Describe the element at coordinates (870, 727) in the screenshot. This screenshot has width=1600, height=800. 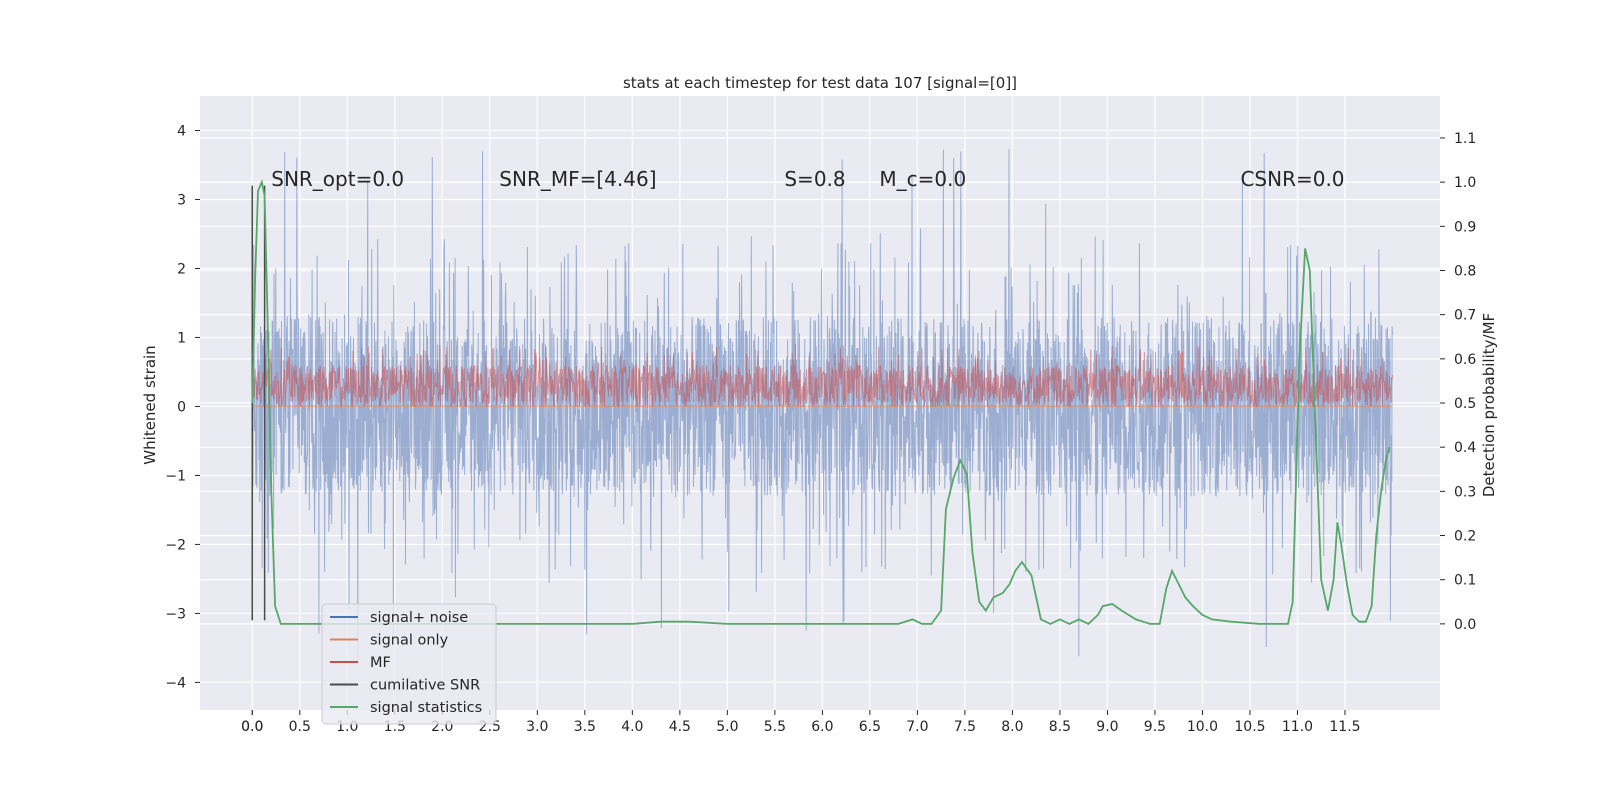
I see `x-tick-label: 6.5` at that location.